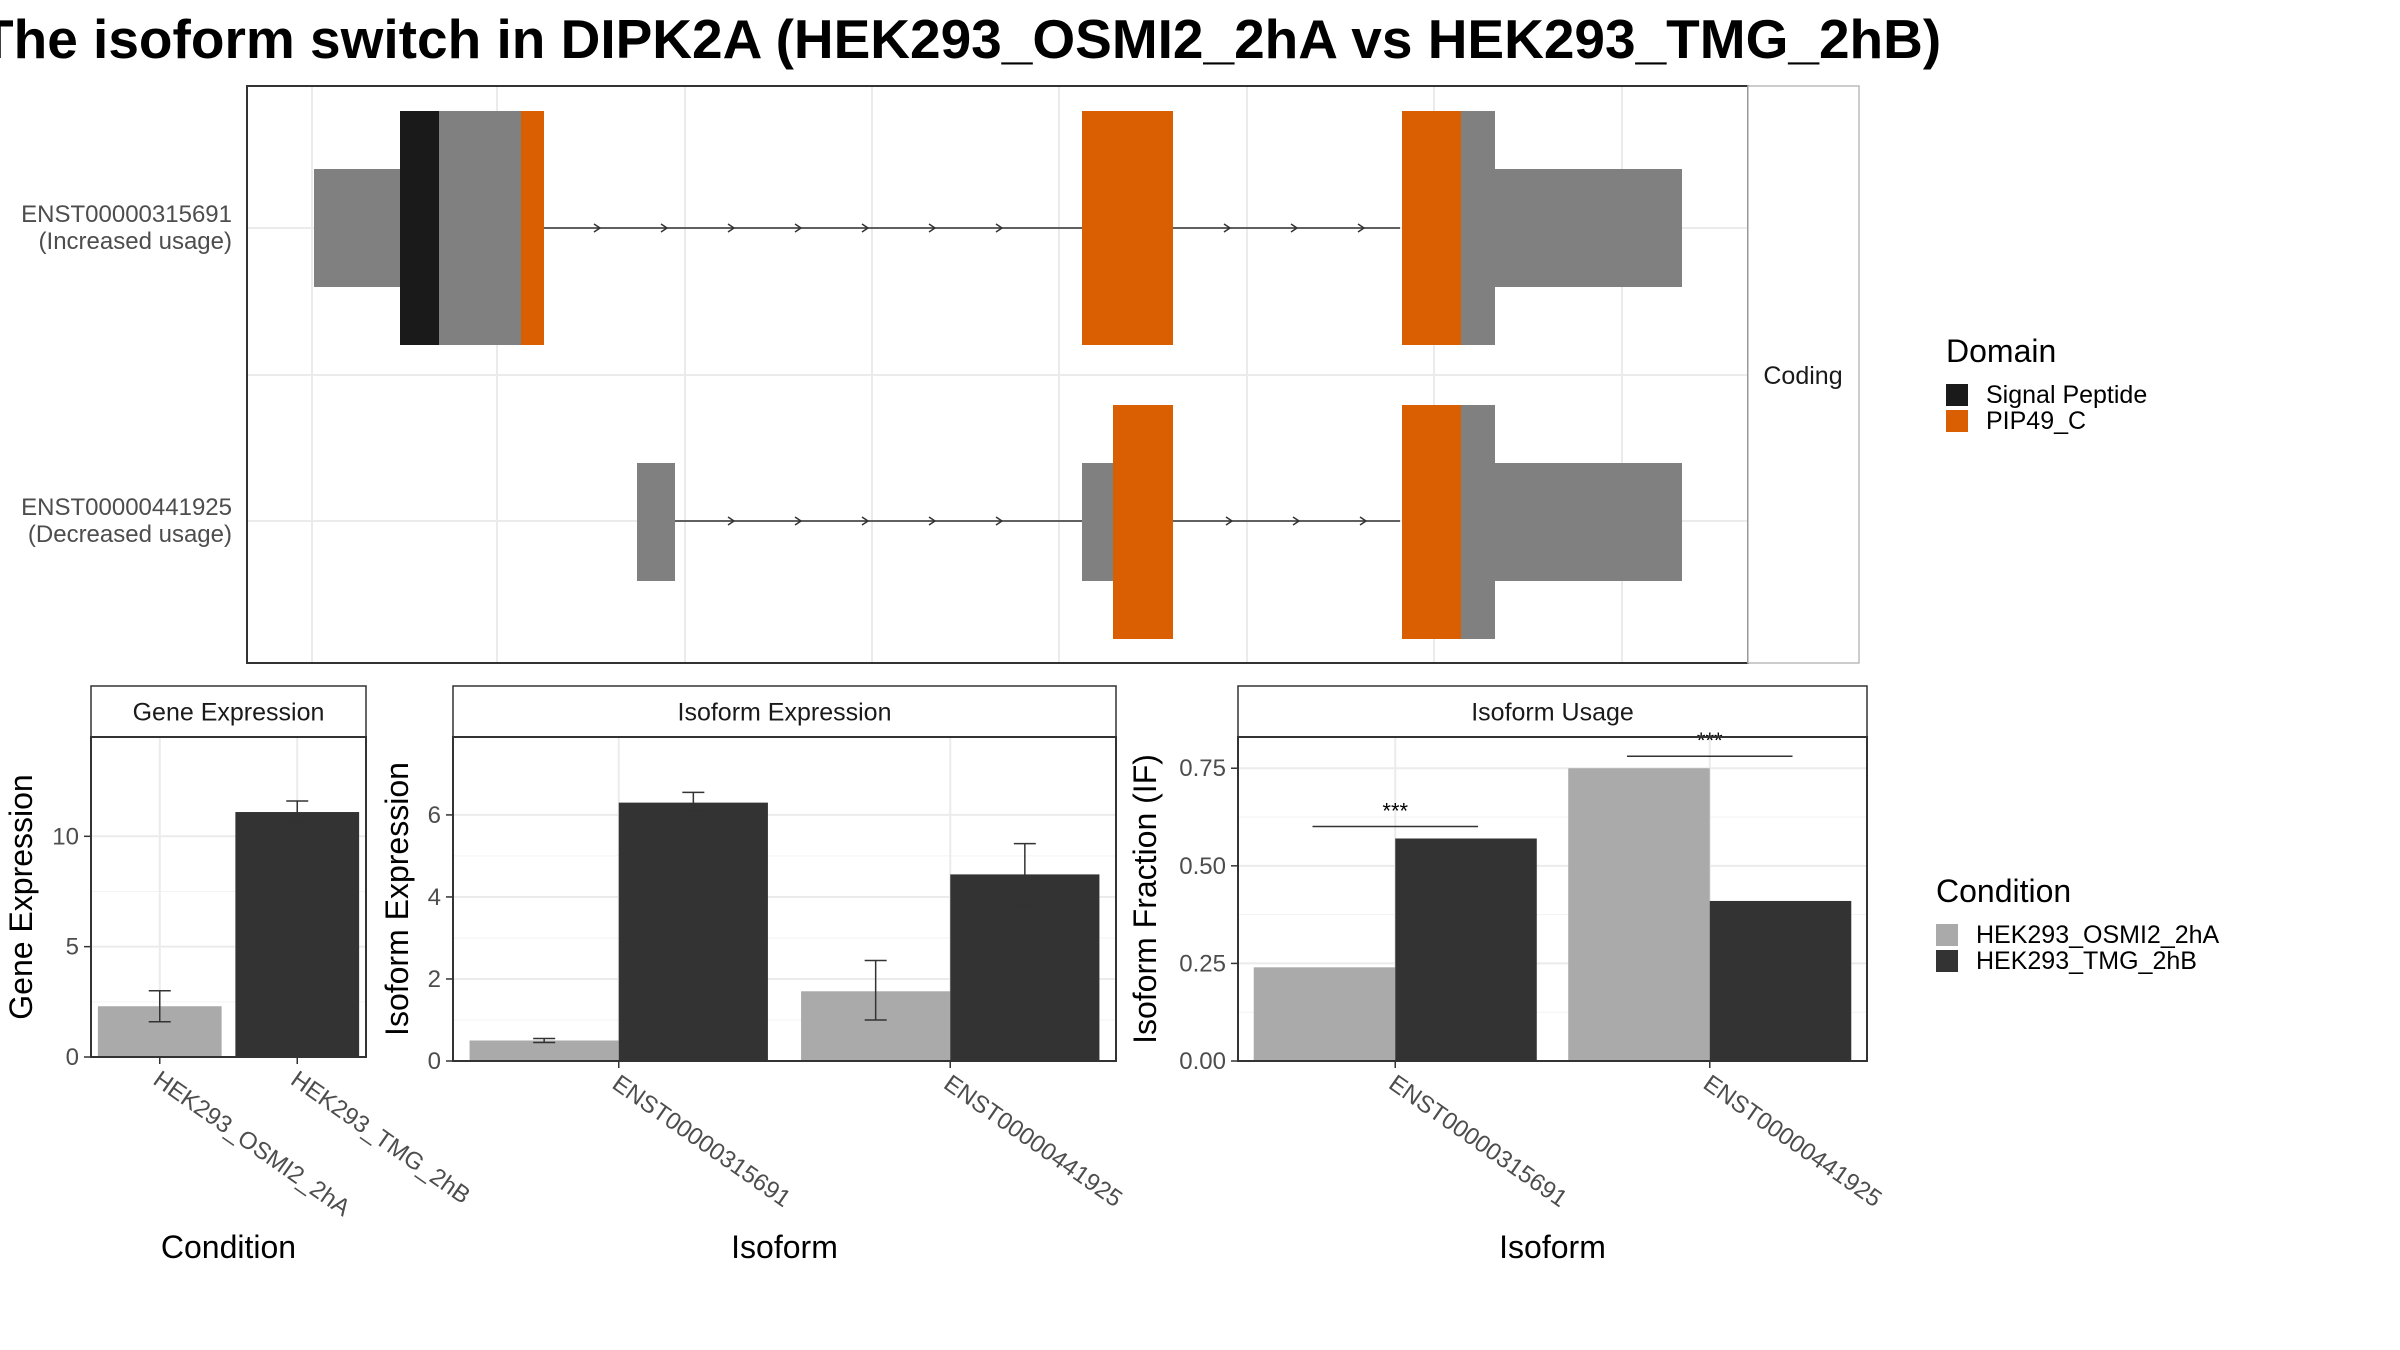  What do you see at coordinates (434, 979) in the screenshot?
I see `y-tick-label: 2` at bounding box center [434, 979].